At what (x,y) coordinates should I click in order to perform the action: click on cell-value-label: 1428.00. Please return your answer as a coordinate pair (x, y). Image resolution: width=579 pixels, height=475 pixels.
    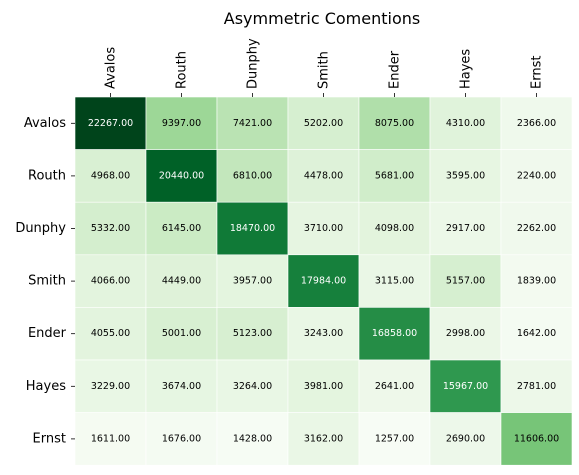
    Looking at the image, I should click on (252, 438).